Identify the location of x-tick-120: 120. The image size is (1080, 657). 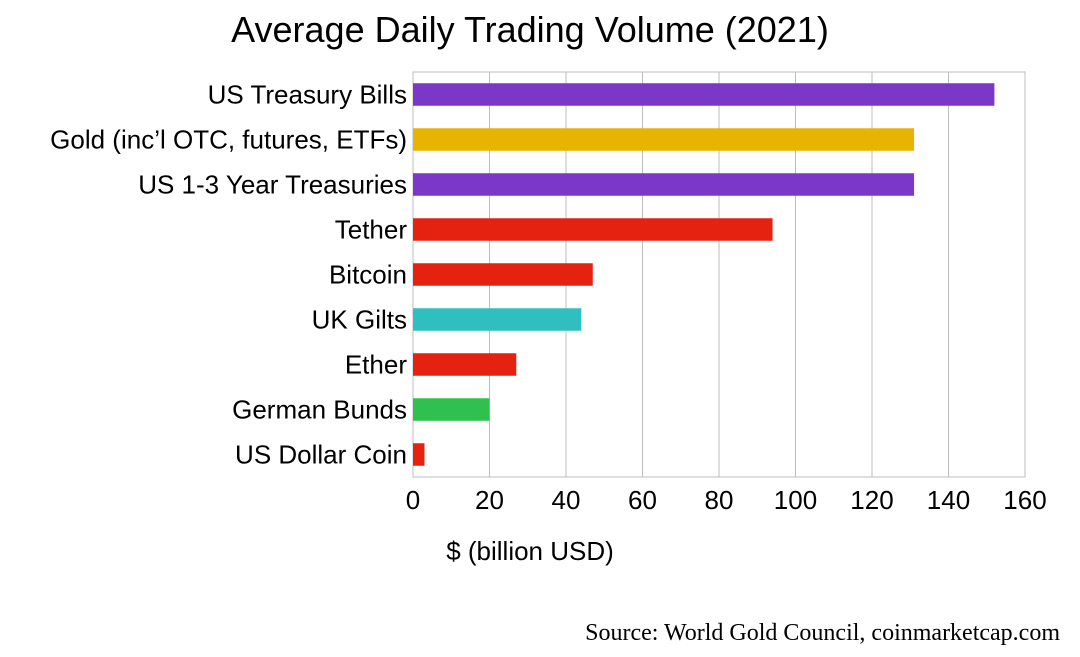
(871, 500).